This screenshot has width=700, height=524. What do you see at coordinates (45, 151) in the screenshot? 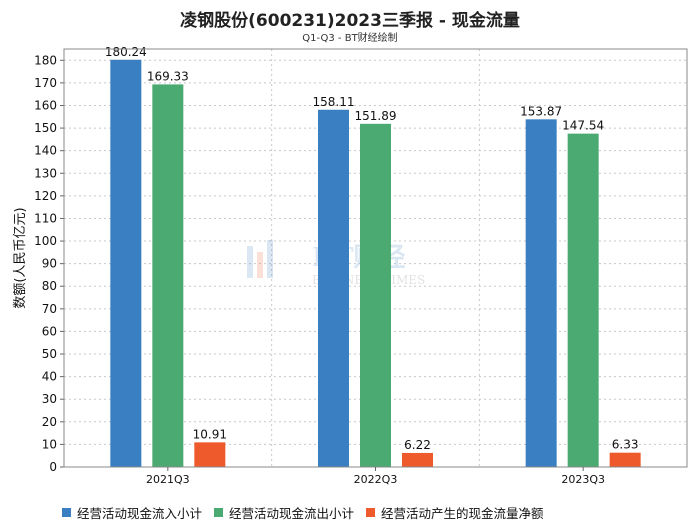
I see `y-tick-label: 140` at bounding box center [45, 151].